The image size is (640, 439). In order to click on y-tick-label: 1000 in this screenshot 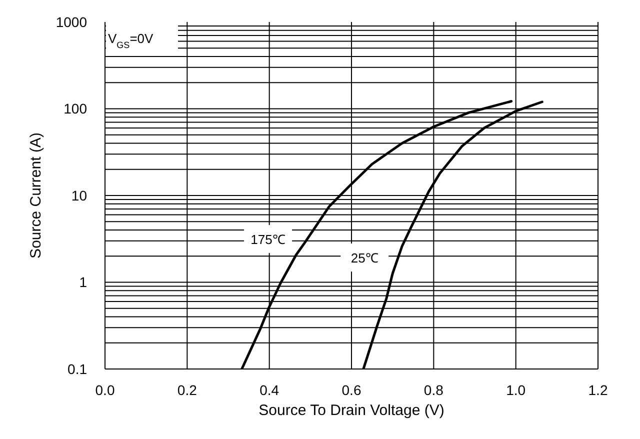, I will do `click(72, 22)`.